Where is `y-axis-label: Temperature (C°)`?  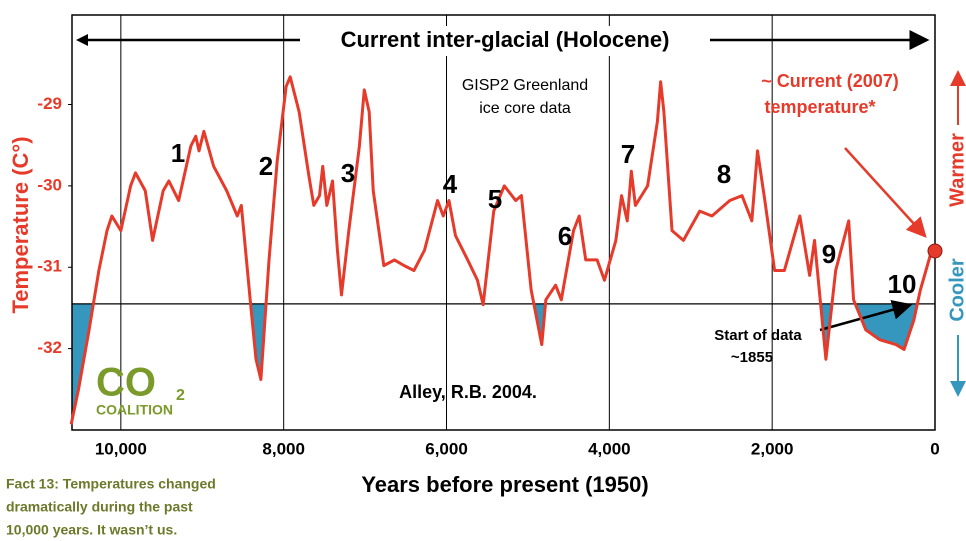 y-axis-label: Temperature (C°) is located at coordinates (20, 224).